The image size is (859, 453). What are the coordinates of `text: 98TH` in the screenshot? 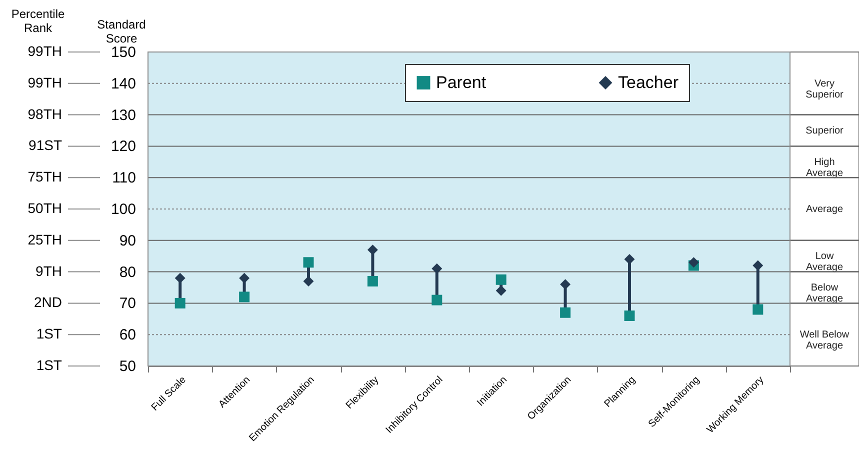 It's located at (45, 114).